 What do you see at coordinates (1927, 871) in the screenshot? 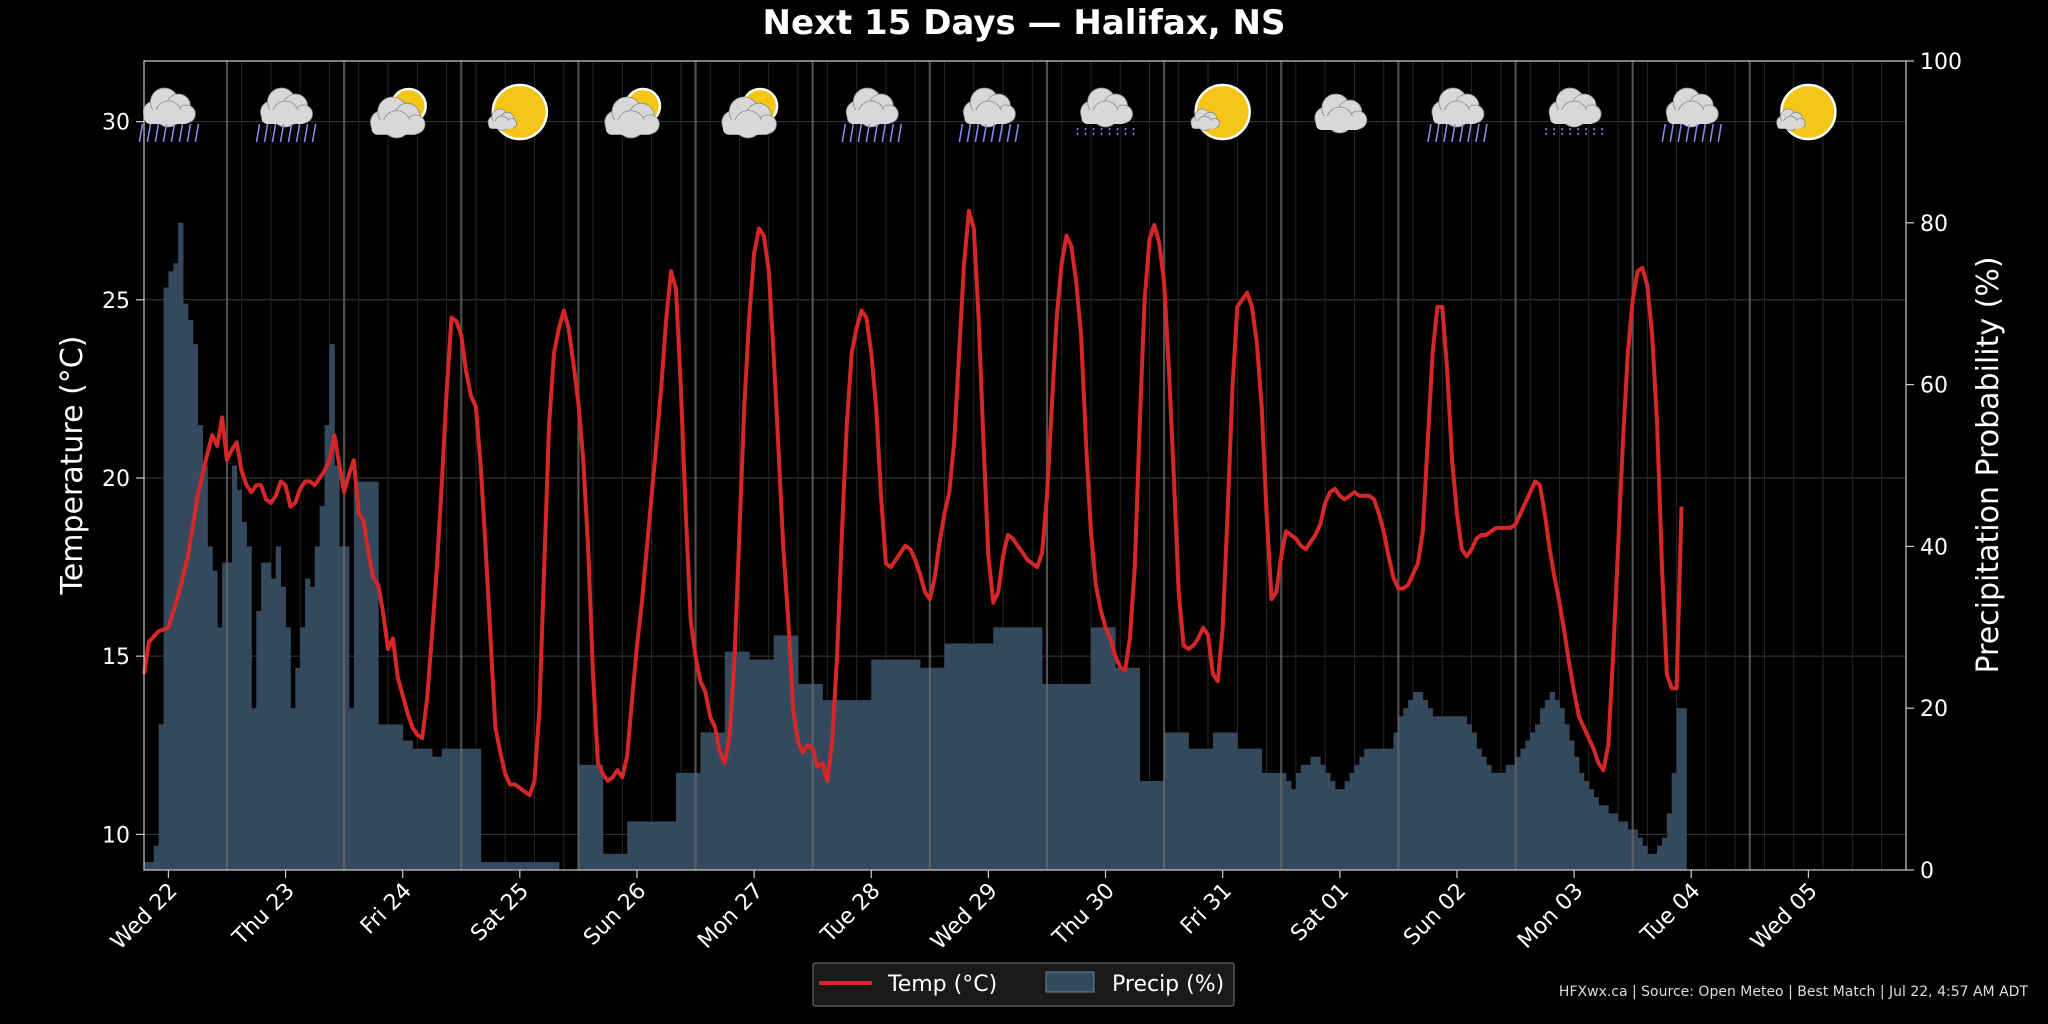
I see `y2-tick-label: 0` at bounding box center [1927, 871].